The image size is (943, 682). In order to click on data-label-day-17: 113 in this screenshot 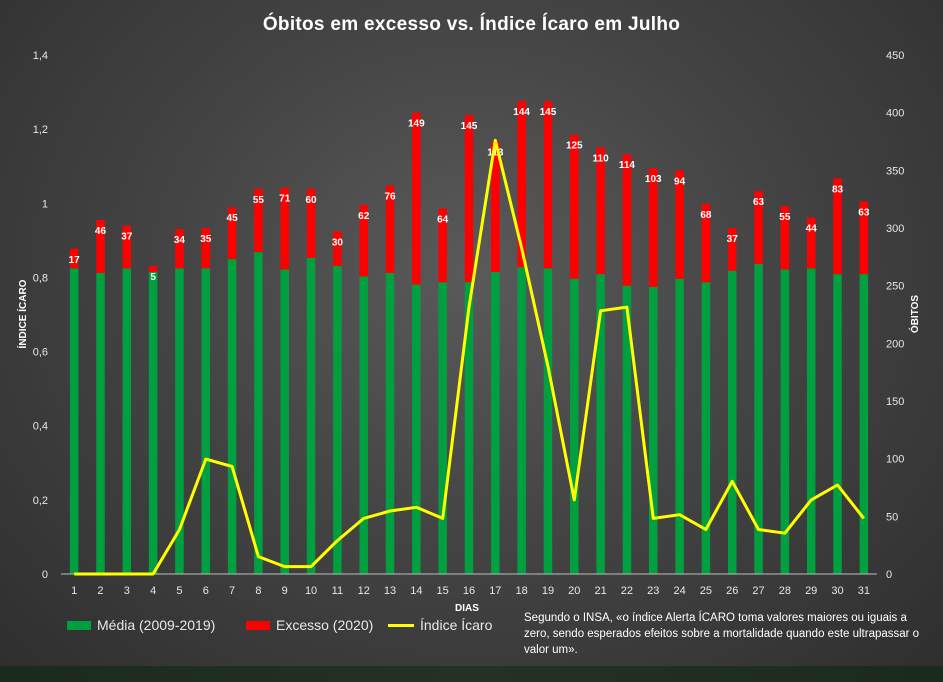, I will do `click(495, 153)`.